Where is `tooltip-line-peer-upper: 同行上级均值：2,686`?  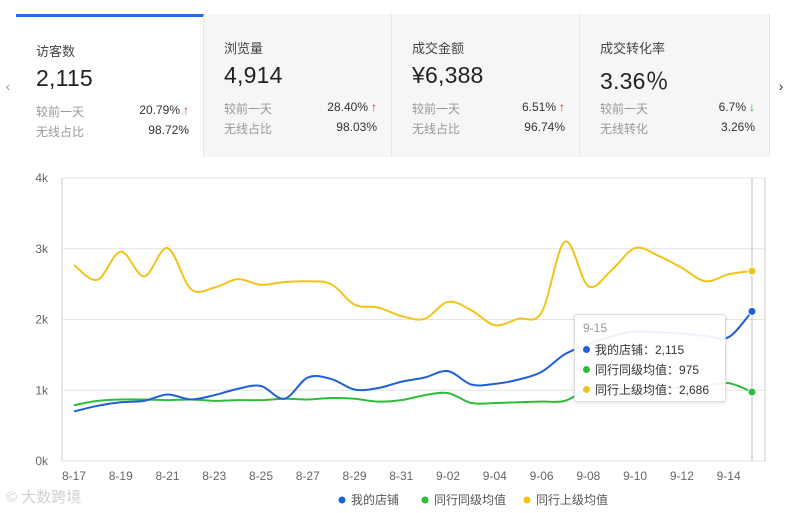 tooltip-line-peer-upper: 同行上级均值：2,686 is located at coordinates (646, 389).